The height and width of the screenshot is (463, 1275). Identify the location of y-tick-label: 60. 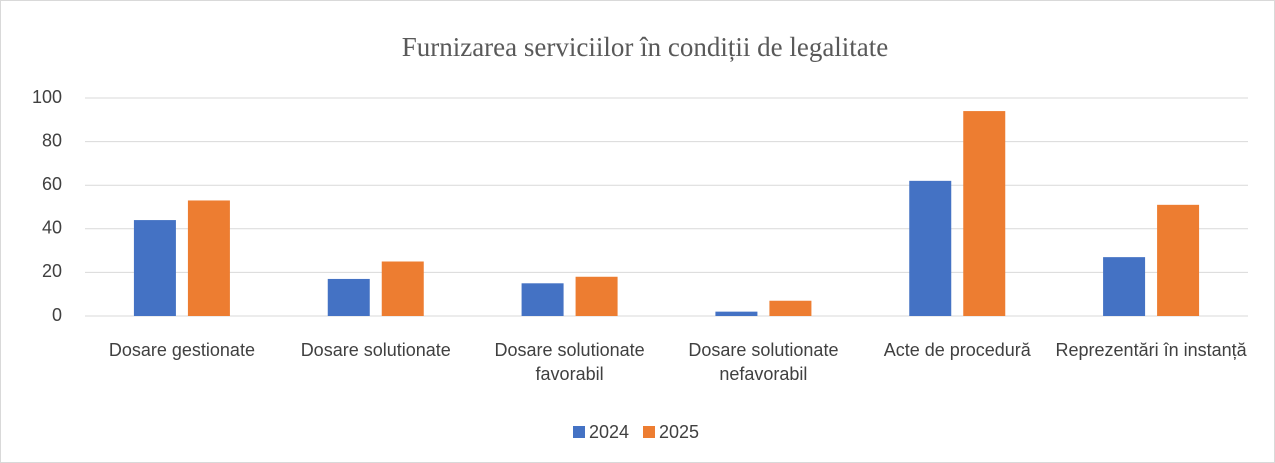
(52, 184).